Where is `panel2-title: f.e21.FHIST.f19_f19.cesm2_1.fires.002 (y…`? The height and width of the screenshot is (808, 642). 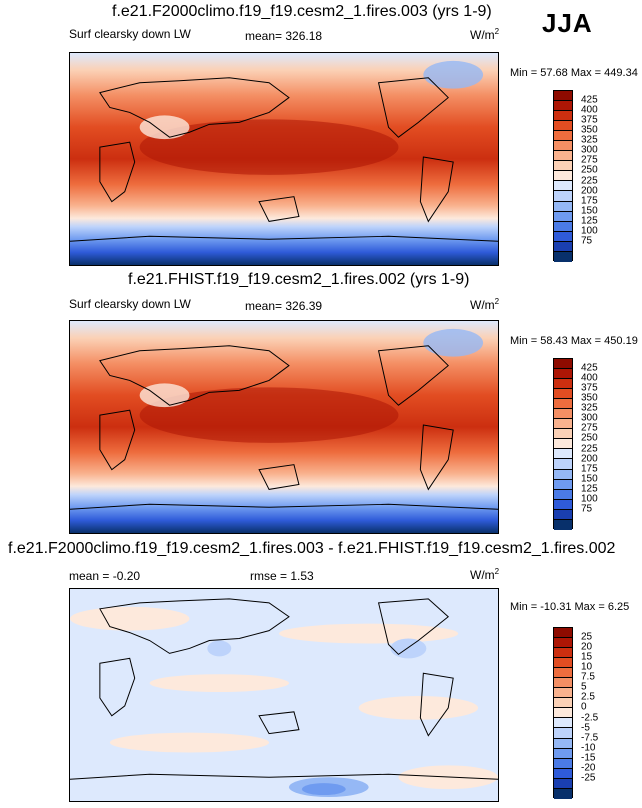 panel2-title: f.e21.FHIST.f19_f19.cesm2_1.fires.002 (y… is located at coordinates (299, 279).